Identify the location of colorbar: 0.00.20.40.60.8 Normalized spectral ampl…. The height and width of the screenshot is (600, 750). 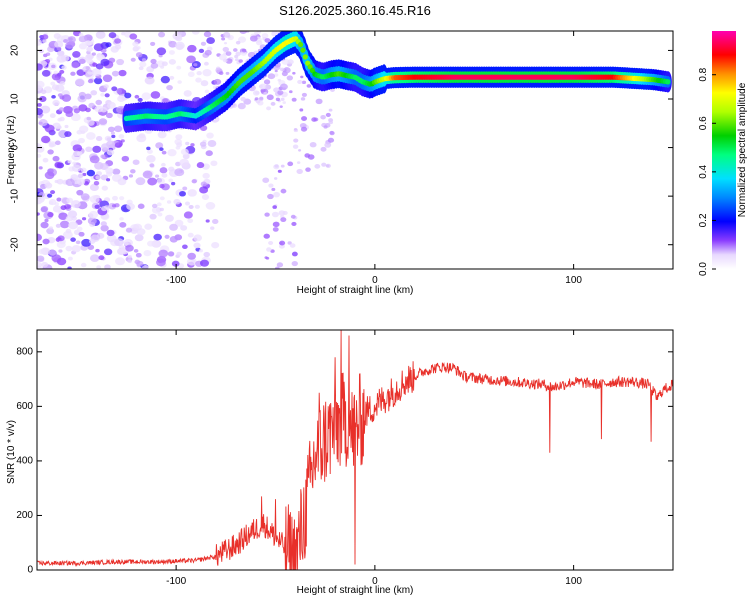
(723, 153).